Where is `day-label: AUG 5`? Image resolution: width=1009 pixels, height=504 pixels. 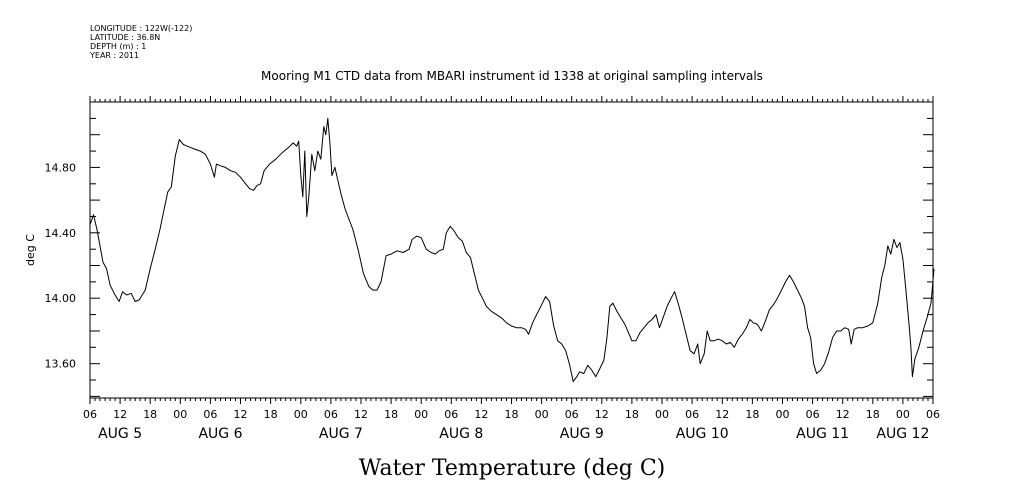 day-label: AUG 5 is located at coordinates (120, 434).